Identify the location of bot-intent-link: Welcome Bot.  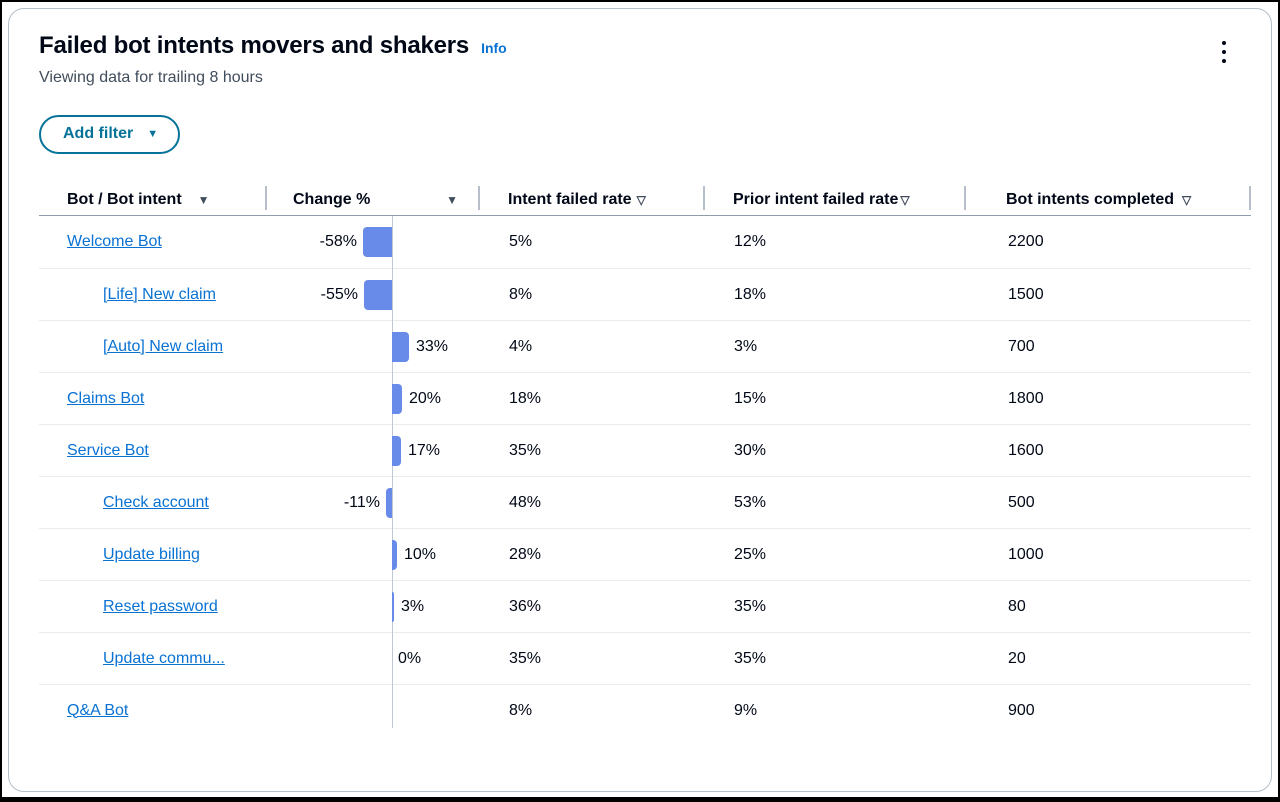
(114, 241).